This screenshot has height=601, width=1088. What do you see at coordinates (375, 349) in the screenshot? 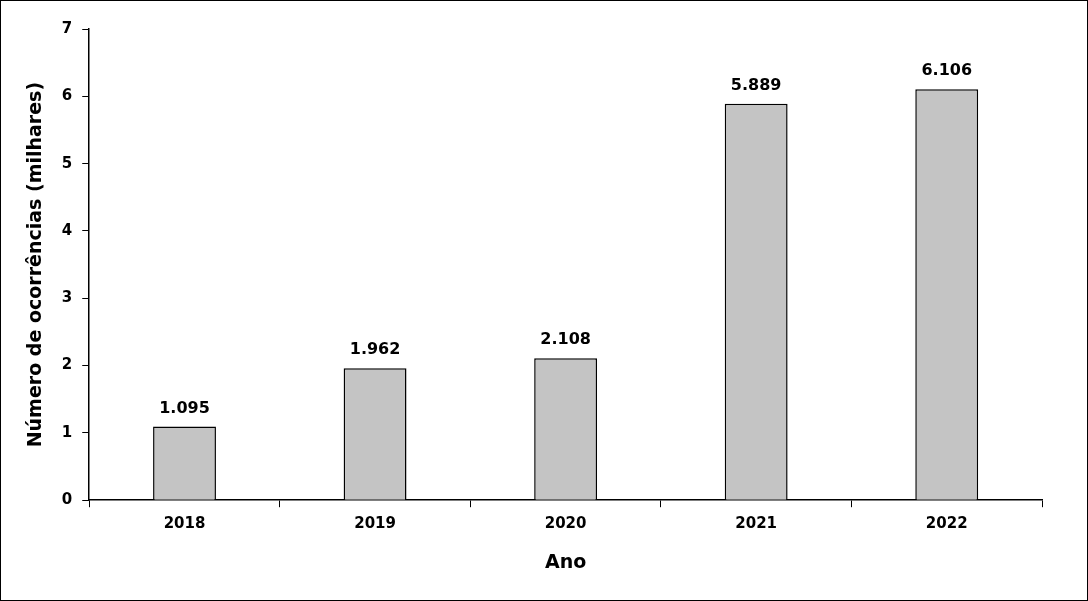
I see `data-label: 1.962` at bounding box center [375, 349].